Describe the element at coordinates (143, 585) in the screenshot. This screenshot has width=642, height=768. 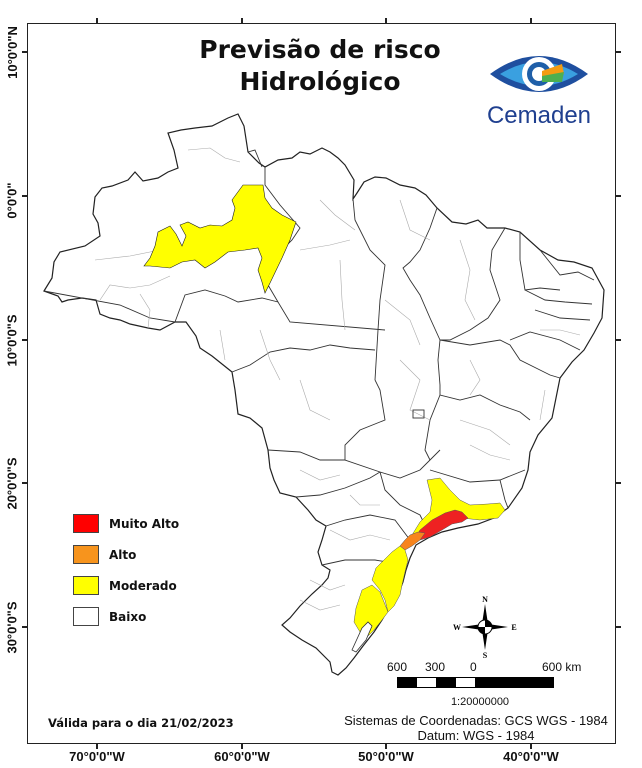
I see `legend-label-moderado: Moderado` at that location.